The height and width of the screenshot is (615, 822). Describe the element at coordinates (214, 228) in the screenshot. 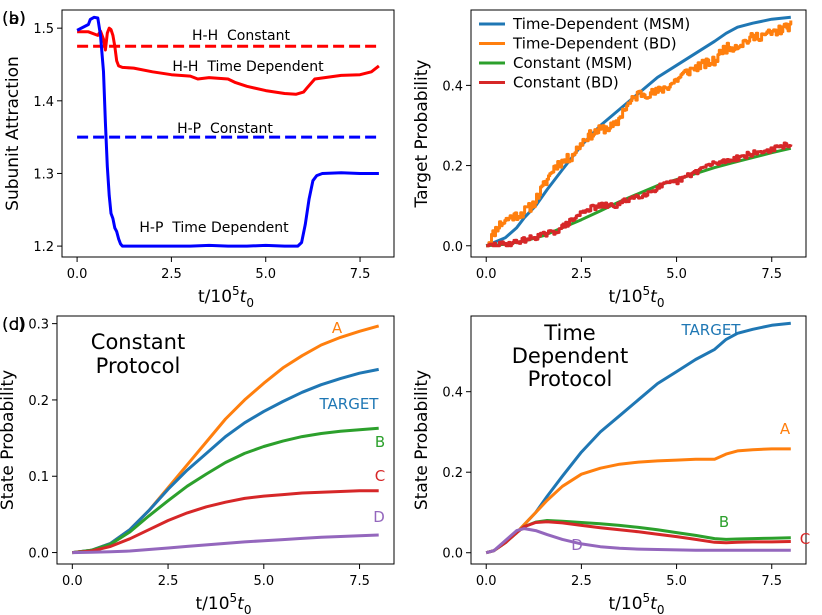

I see `annotation: H-P Time Dependent` at that location.